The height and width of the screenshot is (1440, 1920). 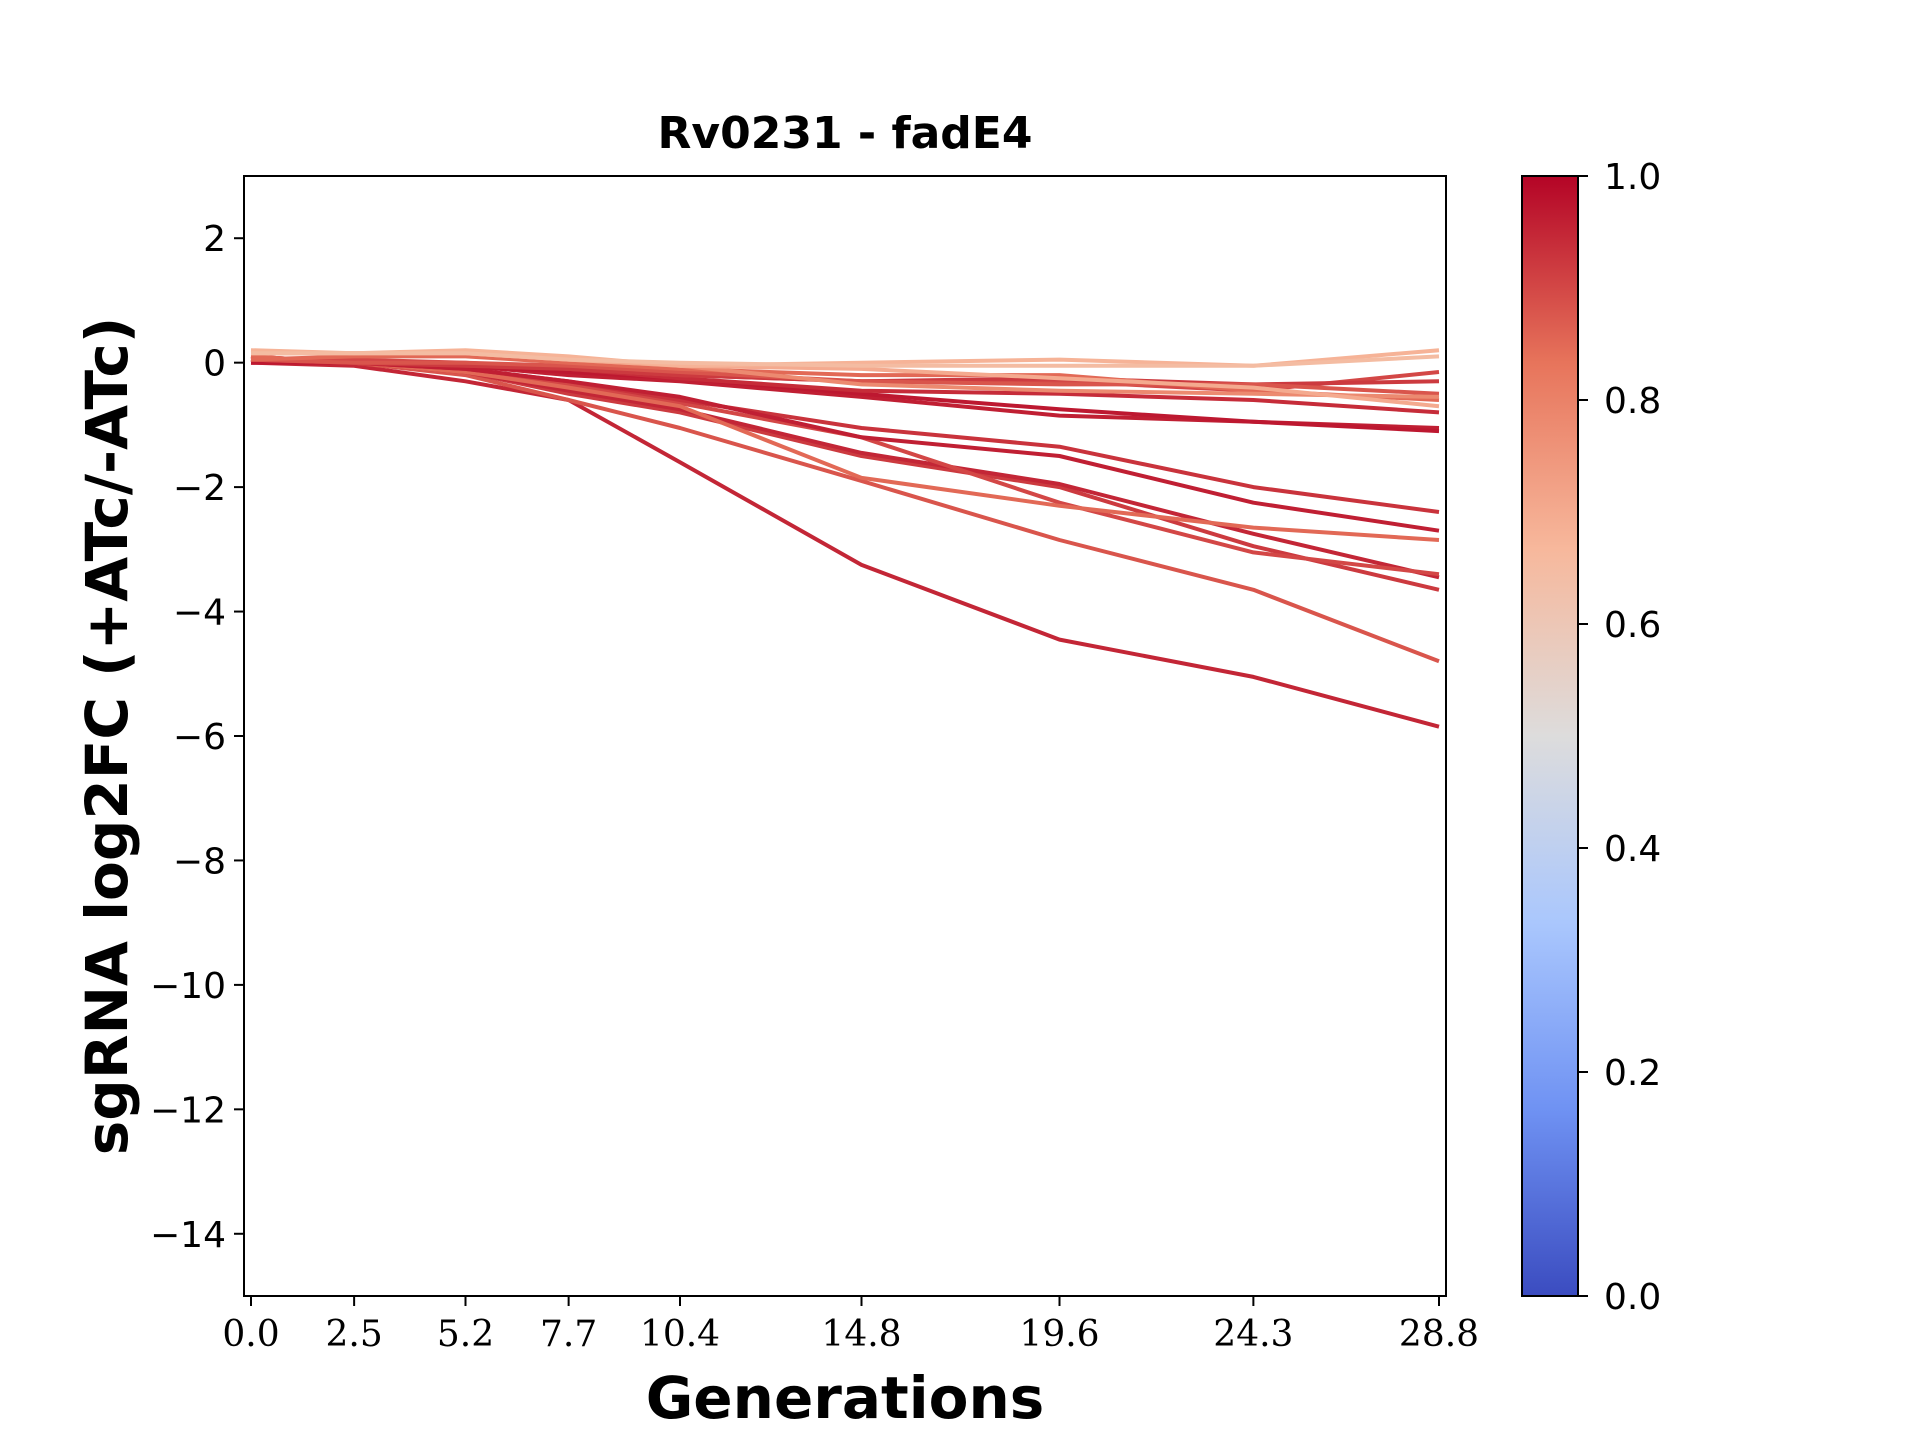 What do you see at coordinates (1632, 177) in the screenshot?
I see `colorbar-tick-label: 1.0` at bounding box center [1632, 177].